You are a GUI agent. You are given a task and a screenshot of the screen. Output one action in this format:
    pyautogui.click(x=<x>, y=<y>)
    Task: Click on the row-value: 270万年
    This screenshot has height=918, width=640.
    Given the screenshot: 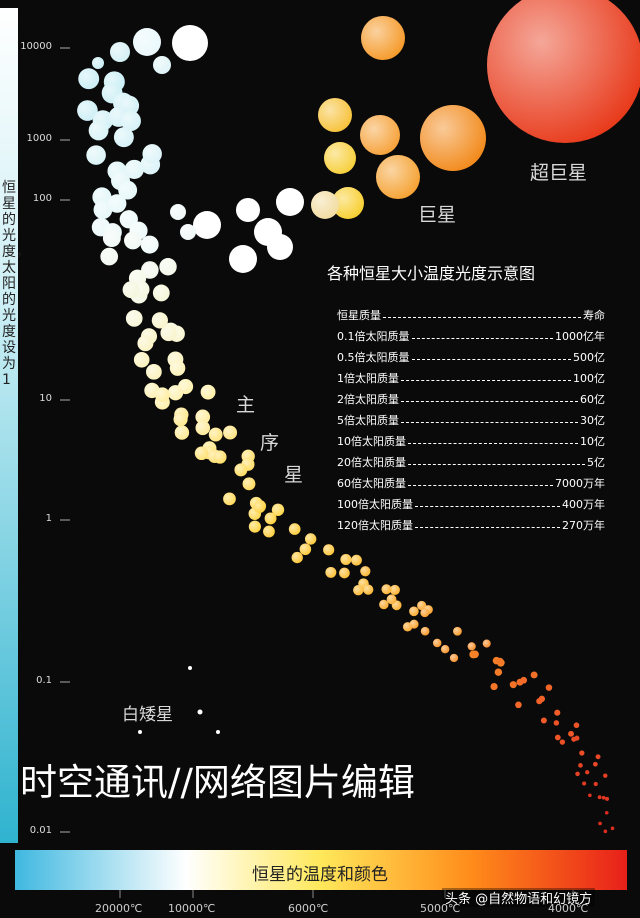 What is the action you would take?
    pyautogui.click(x=583, y=525)
    